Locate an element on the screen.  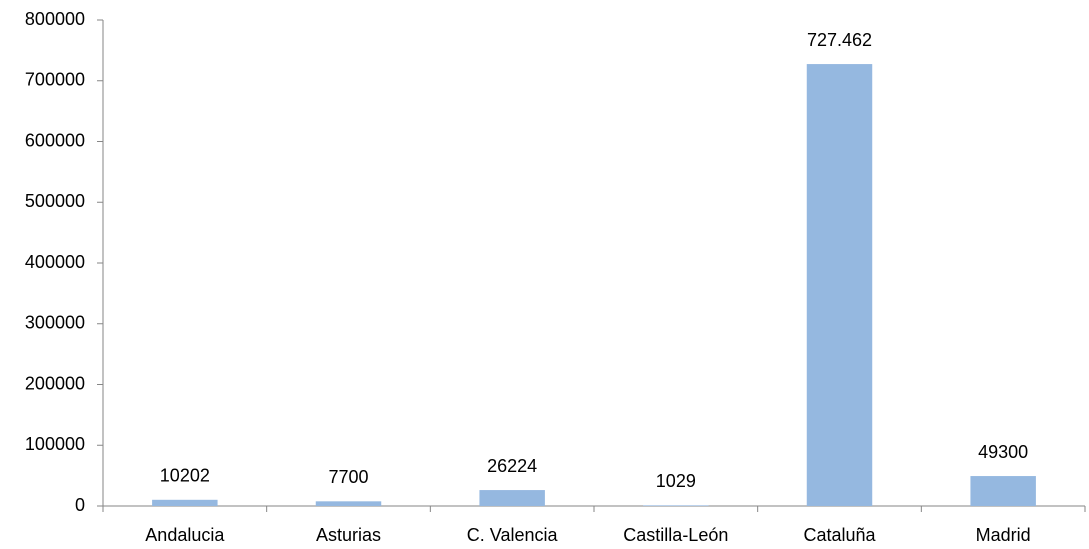
y-tick-label: 500000 is located at coordinates (55, 201).